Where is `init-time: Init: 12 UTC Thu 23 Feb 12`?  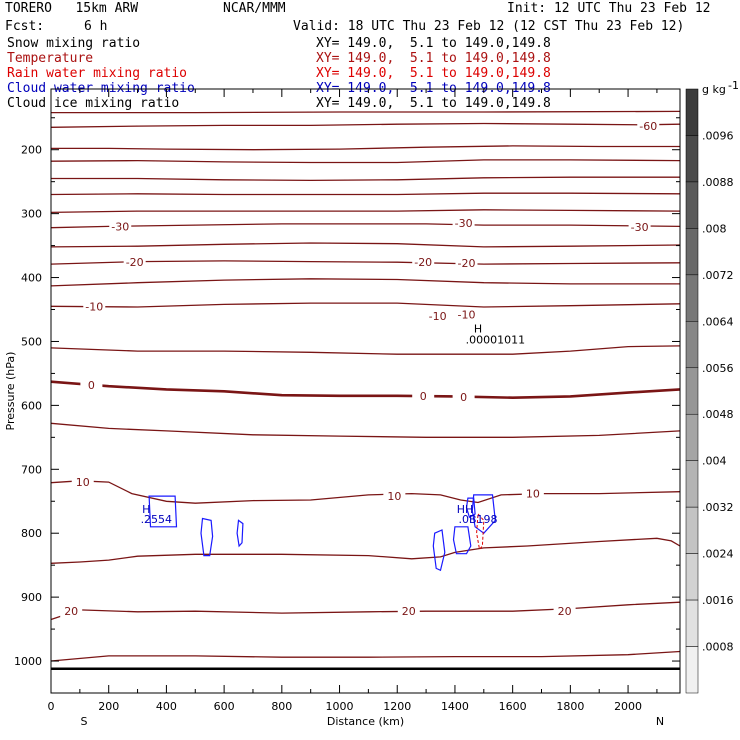
init-time: Init: 12 UTC Thu 23 Feb 12 is located at coordinates (609, 8).